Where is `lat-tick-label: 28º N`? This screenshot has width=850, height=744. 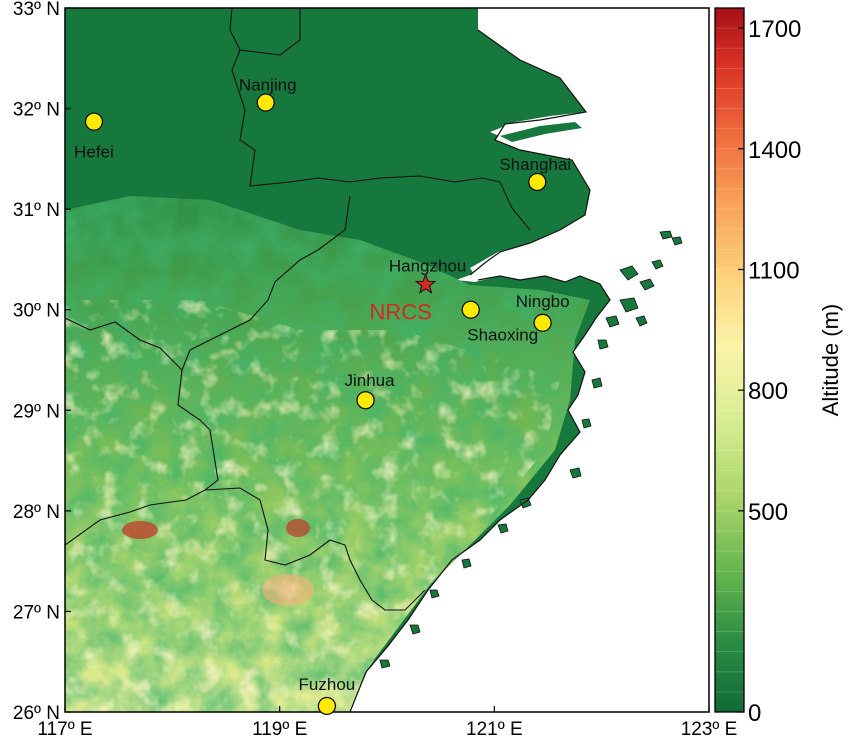
lat-tick-label: 28º N is located at coordinates (36, 512).